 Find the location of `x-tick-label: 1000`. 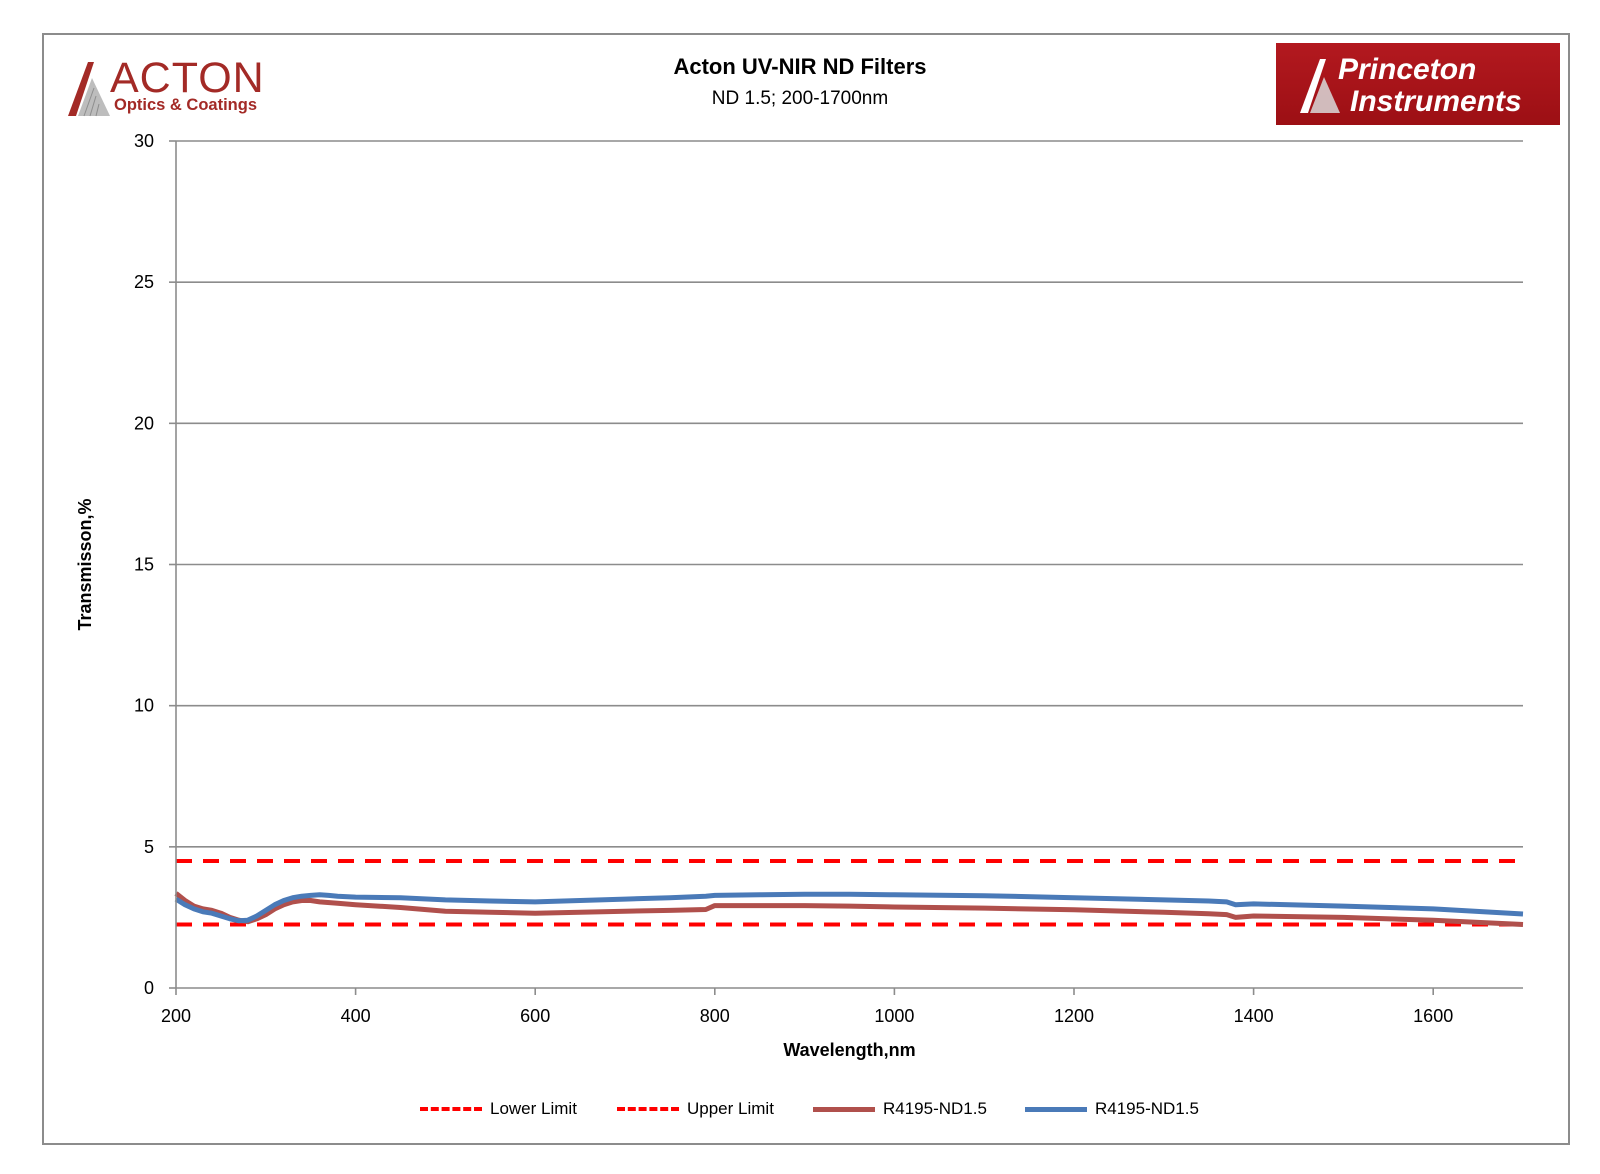

x-tick-label: 1000 is located at coordinates (894, 1016).